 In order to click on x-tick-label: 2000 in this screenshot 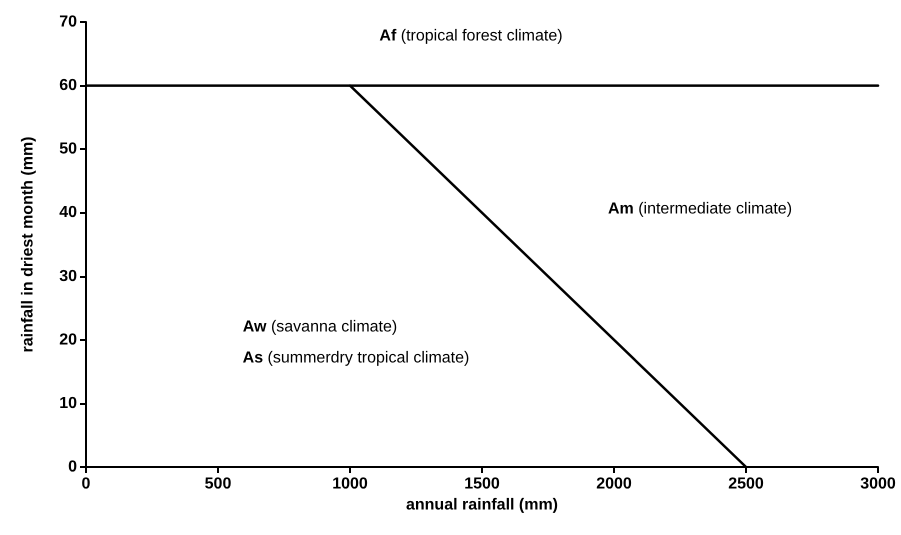, I will do `click(614, 484)`.